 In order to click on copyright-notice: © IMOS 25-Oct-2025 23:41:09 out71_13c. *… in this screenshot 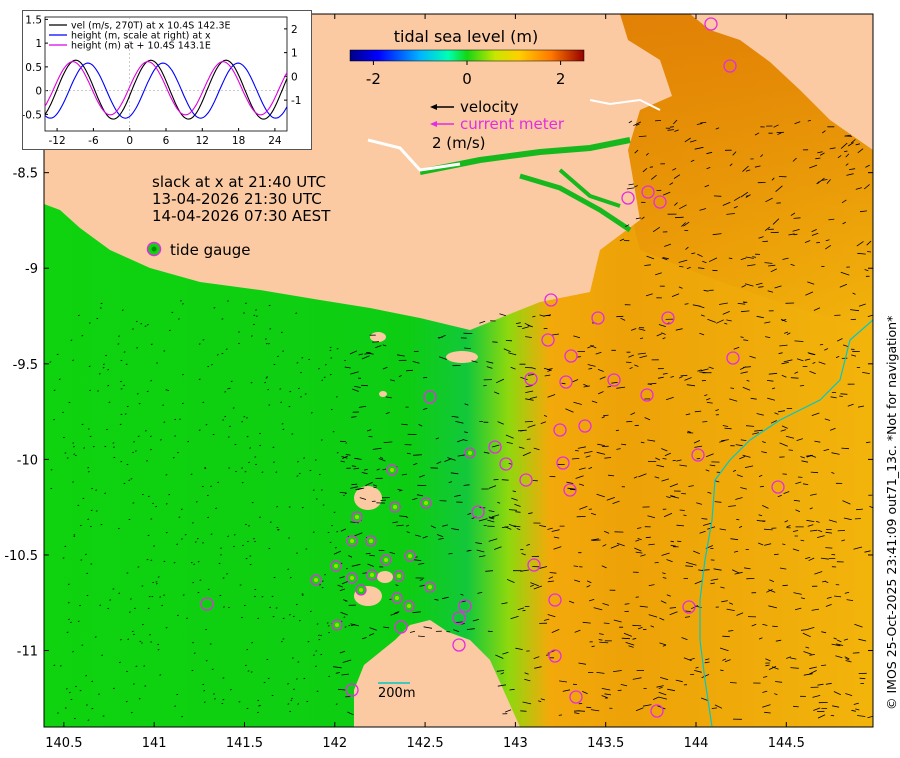, I will do `click(891, 512)`.